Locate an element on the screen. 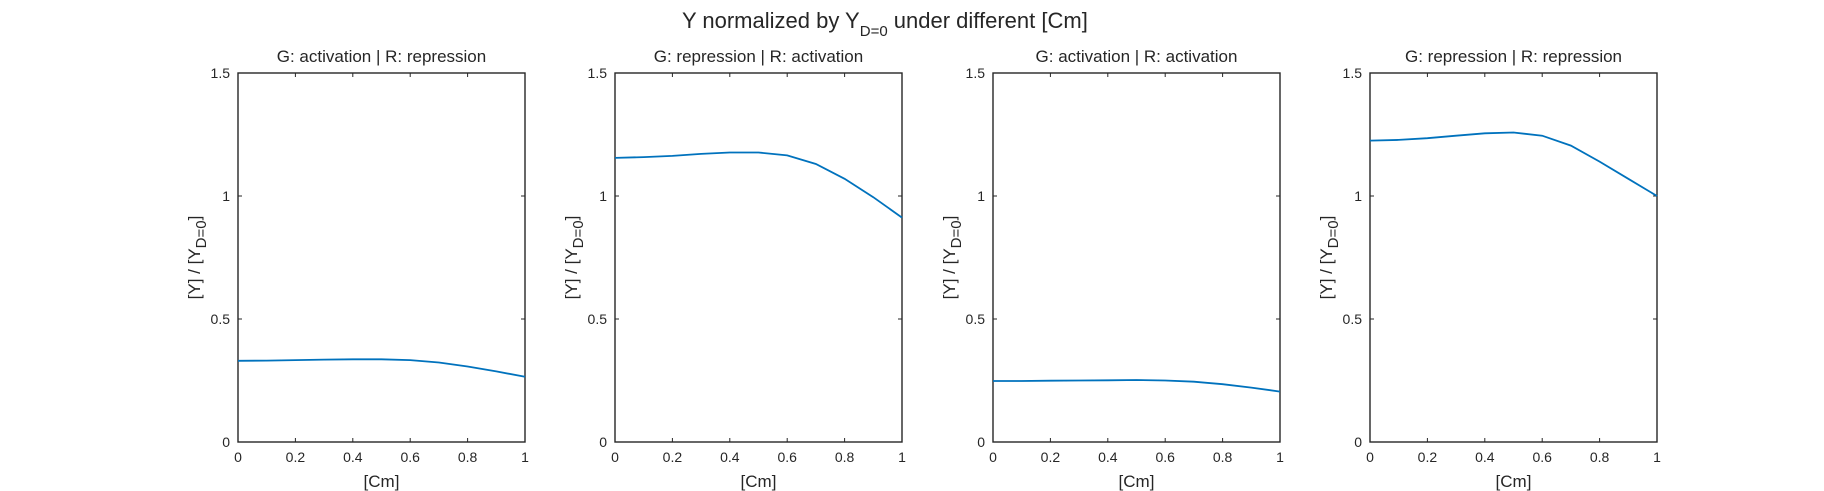  subplot-title: G: repression | R: repression is located at coordinates (1513, 56).